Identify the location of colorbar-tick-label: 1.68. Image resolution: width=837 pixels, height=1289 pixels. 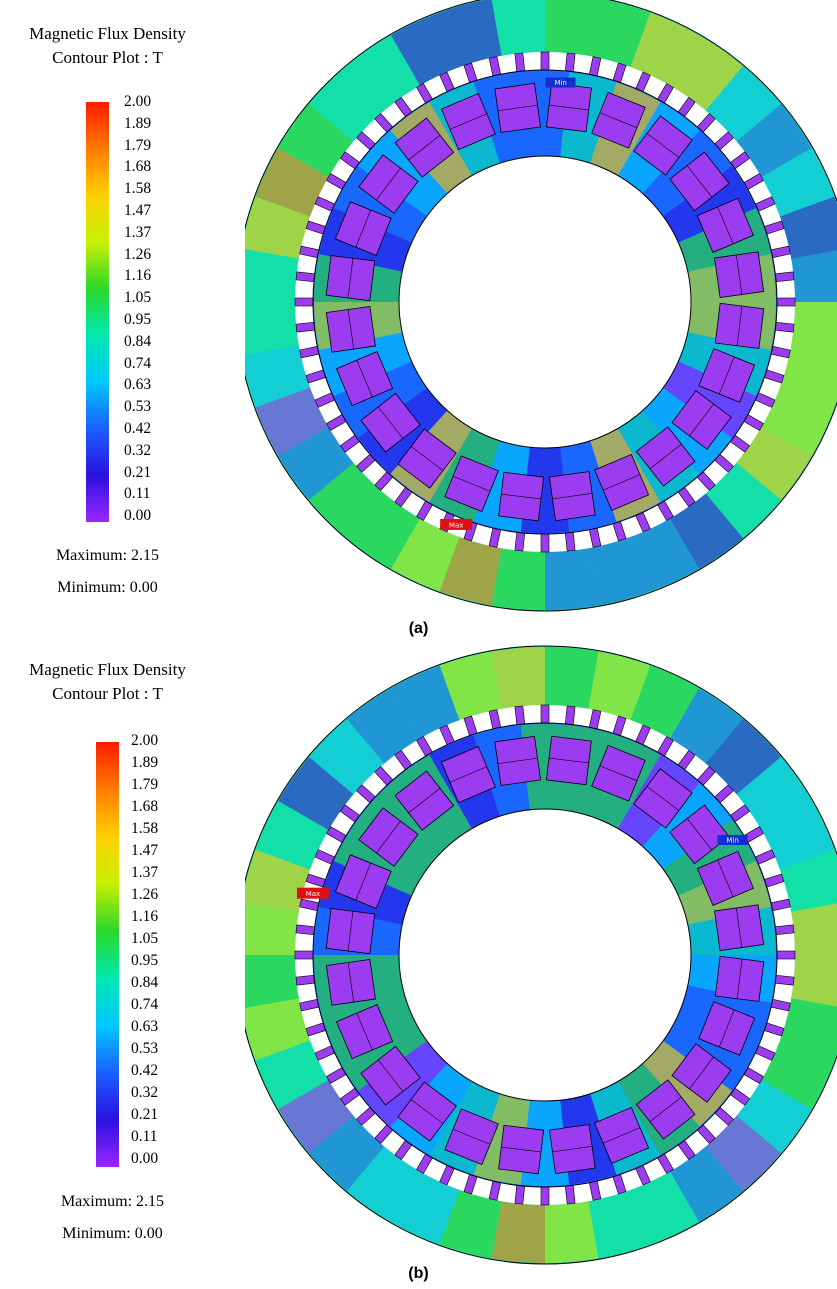
(138, 167).